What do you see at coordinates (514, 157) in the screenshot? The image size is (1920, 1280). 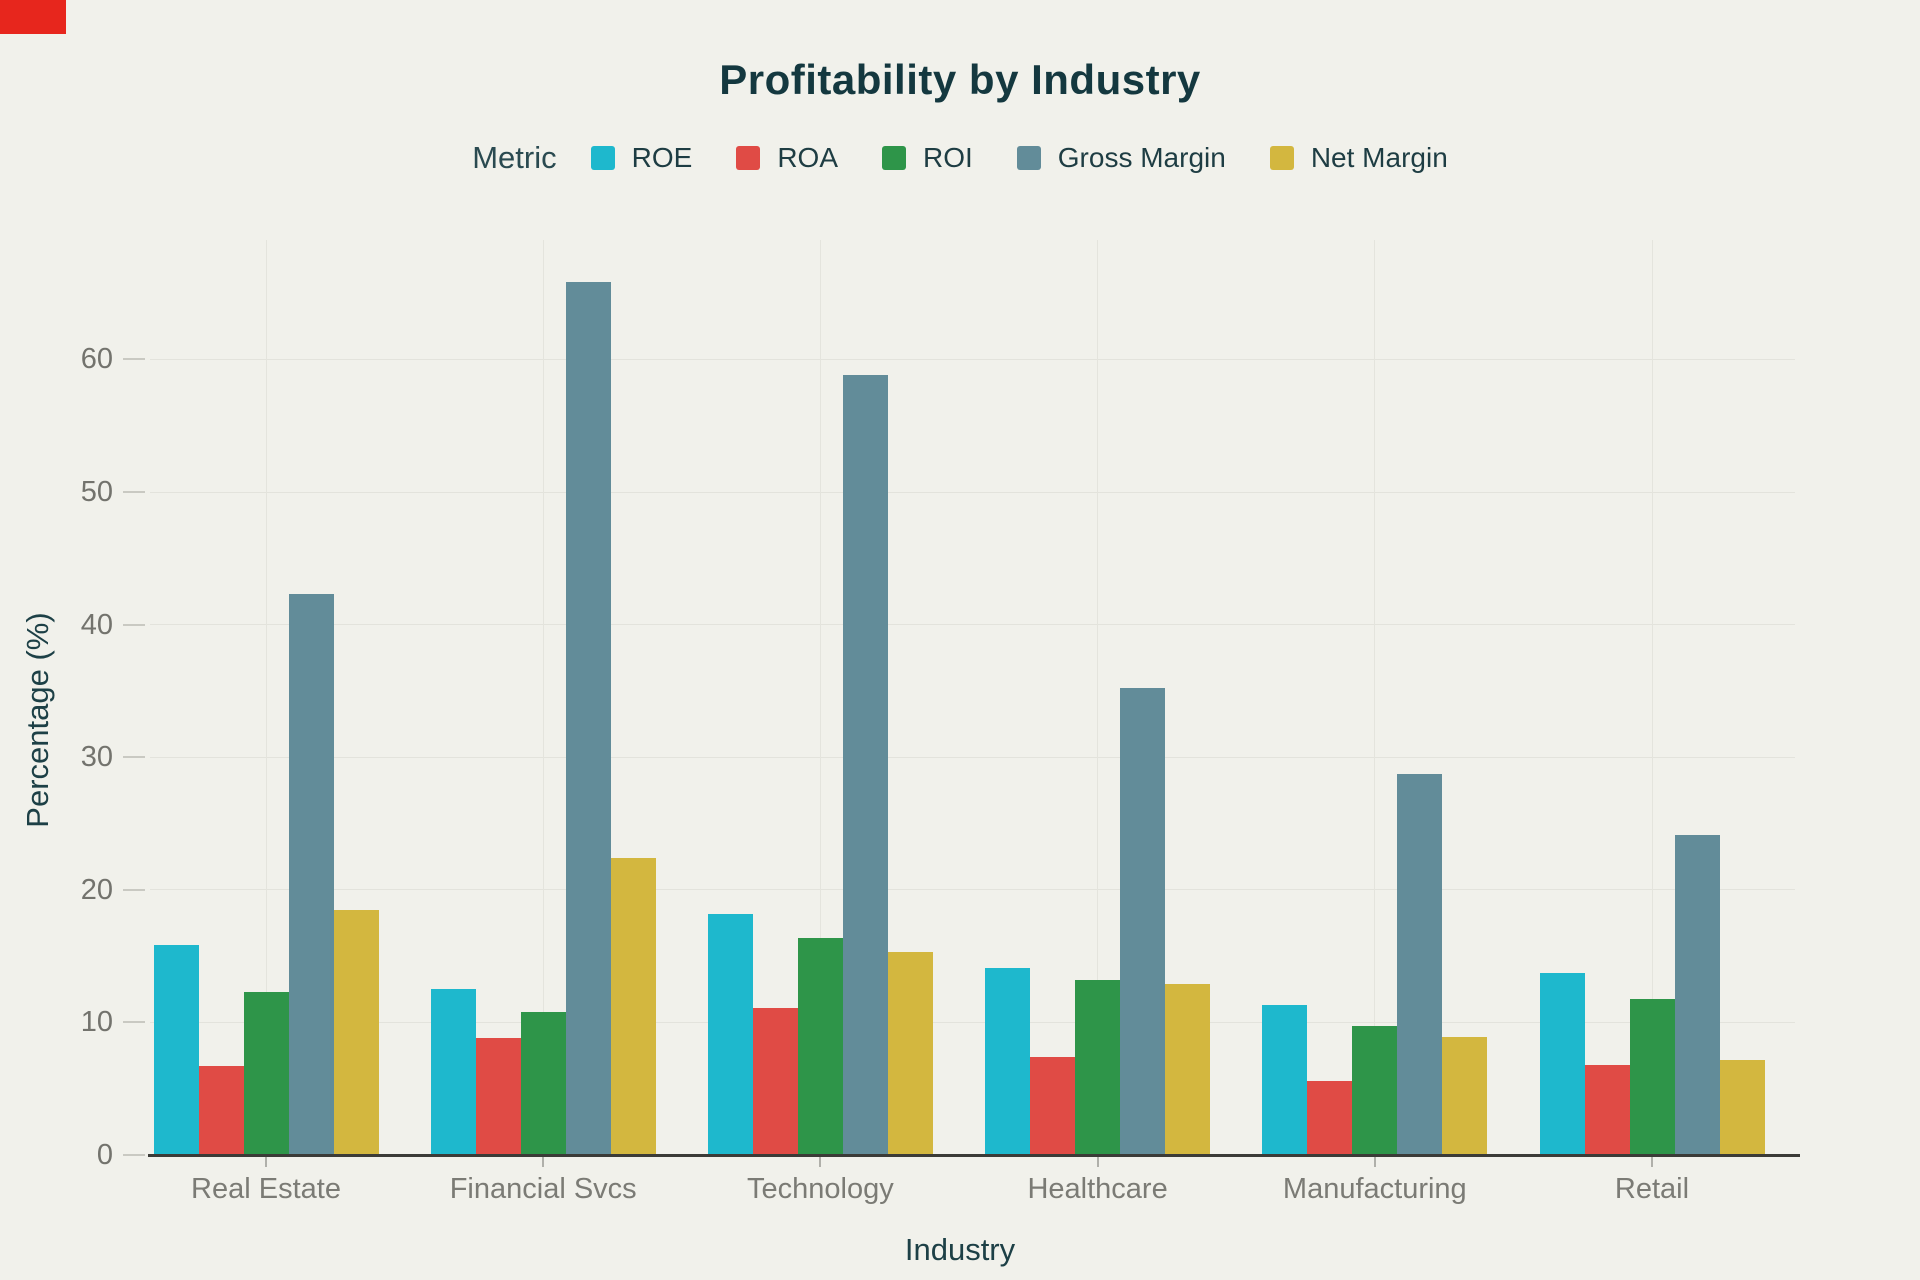 I see `legend-title: Metric` at bounding box center [514, 157].